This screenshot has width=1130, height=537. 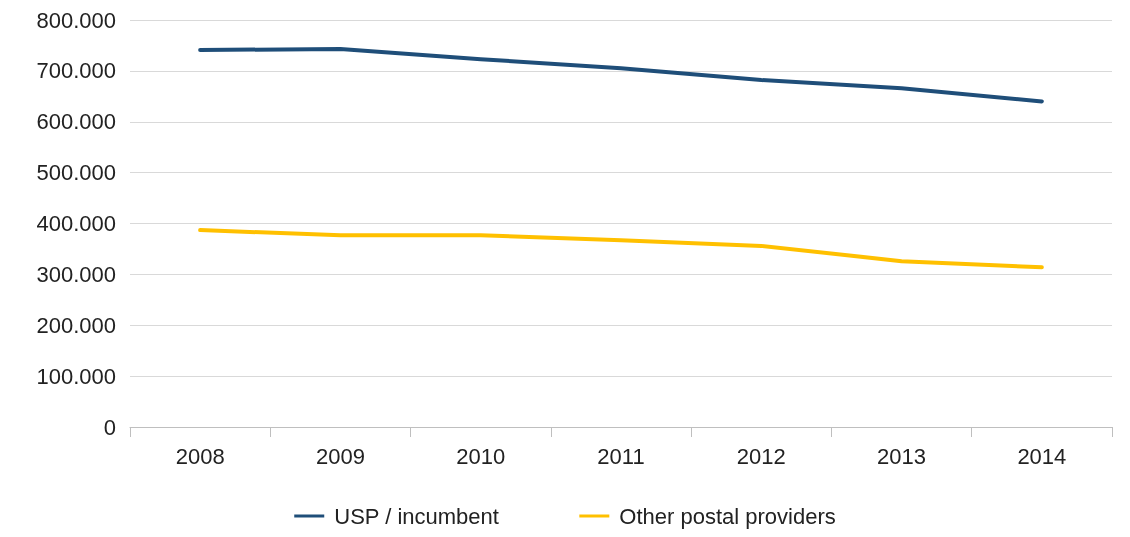 I want to click on legend-label: USP / incumbent, so click(x=416, y=516).